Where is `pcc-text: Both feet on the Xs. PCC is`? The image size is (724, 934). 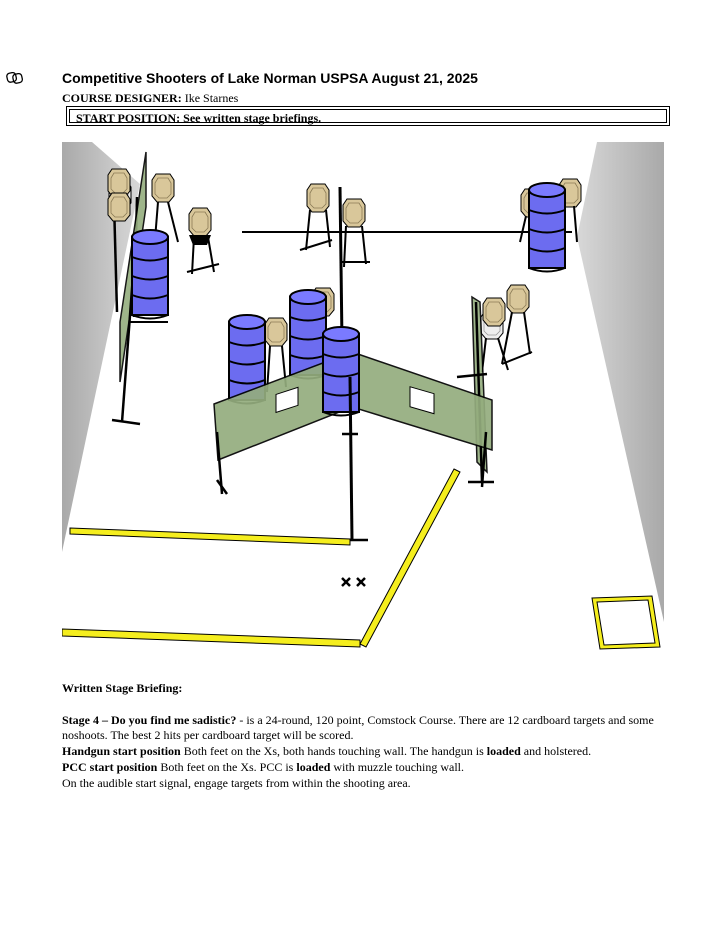 pcc-text: Both feet on the Xs. PCC is is located at coordinates (227, 767).